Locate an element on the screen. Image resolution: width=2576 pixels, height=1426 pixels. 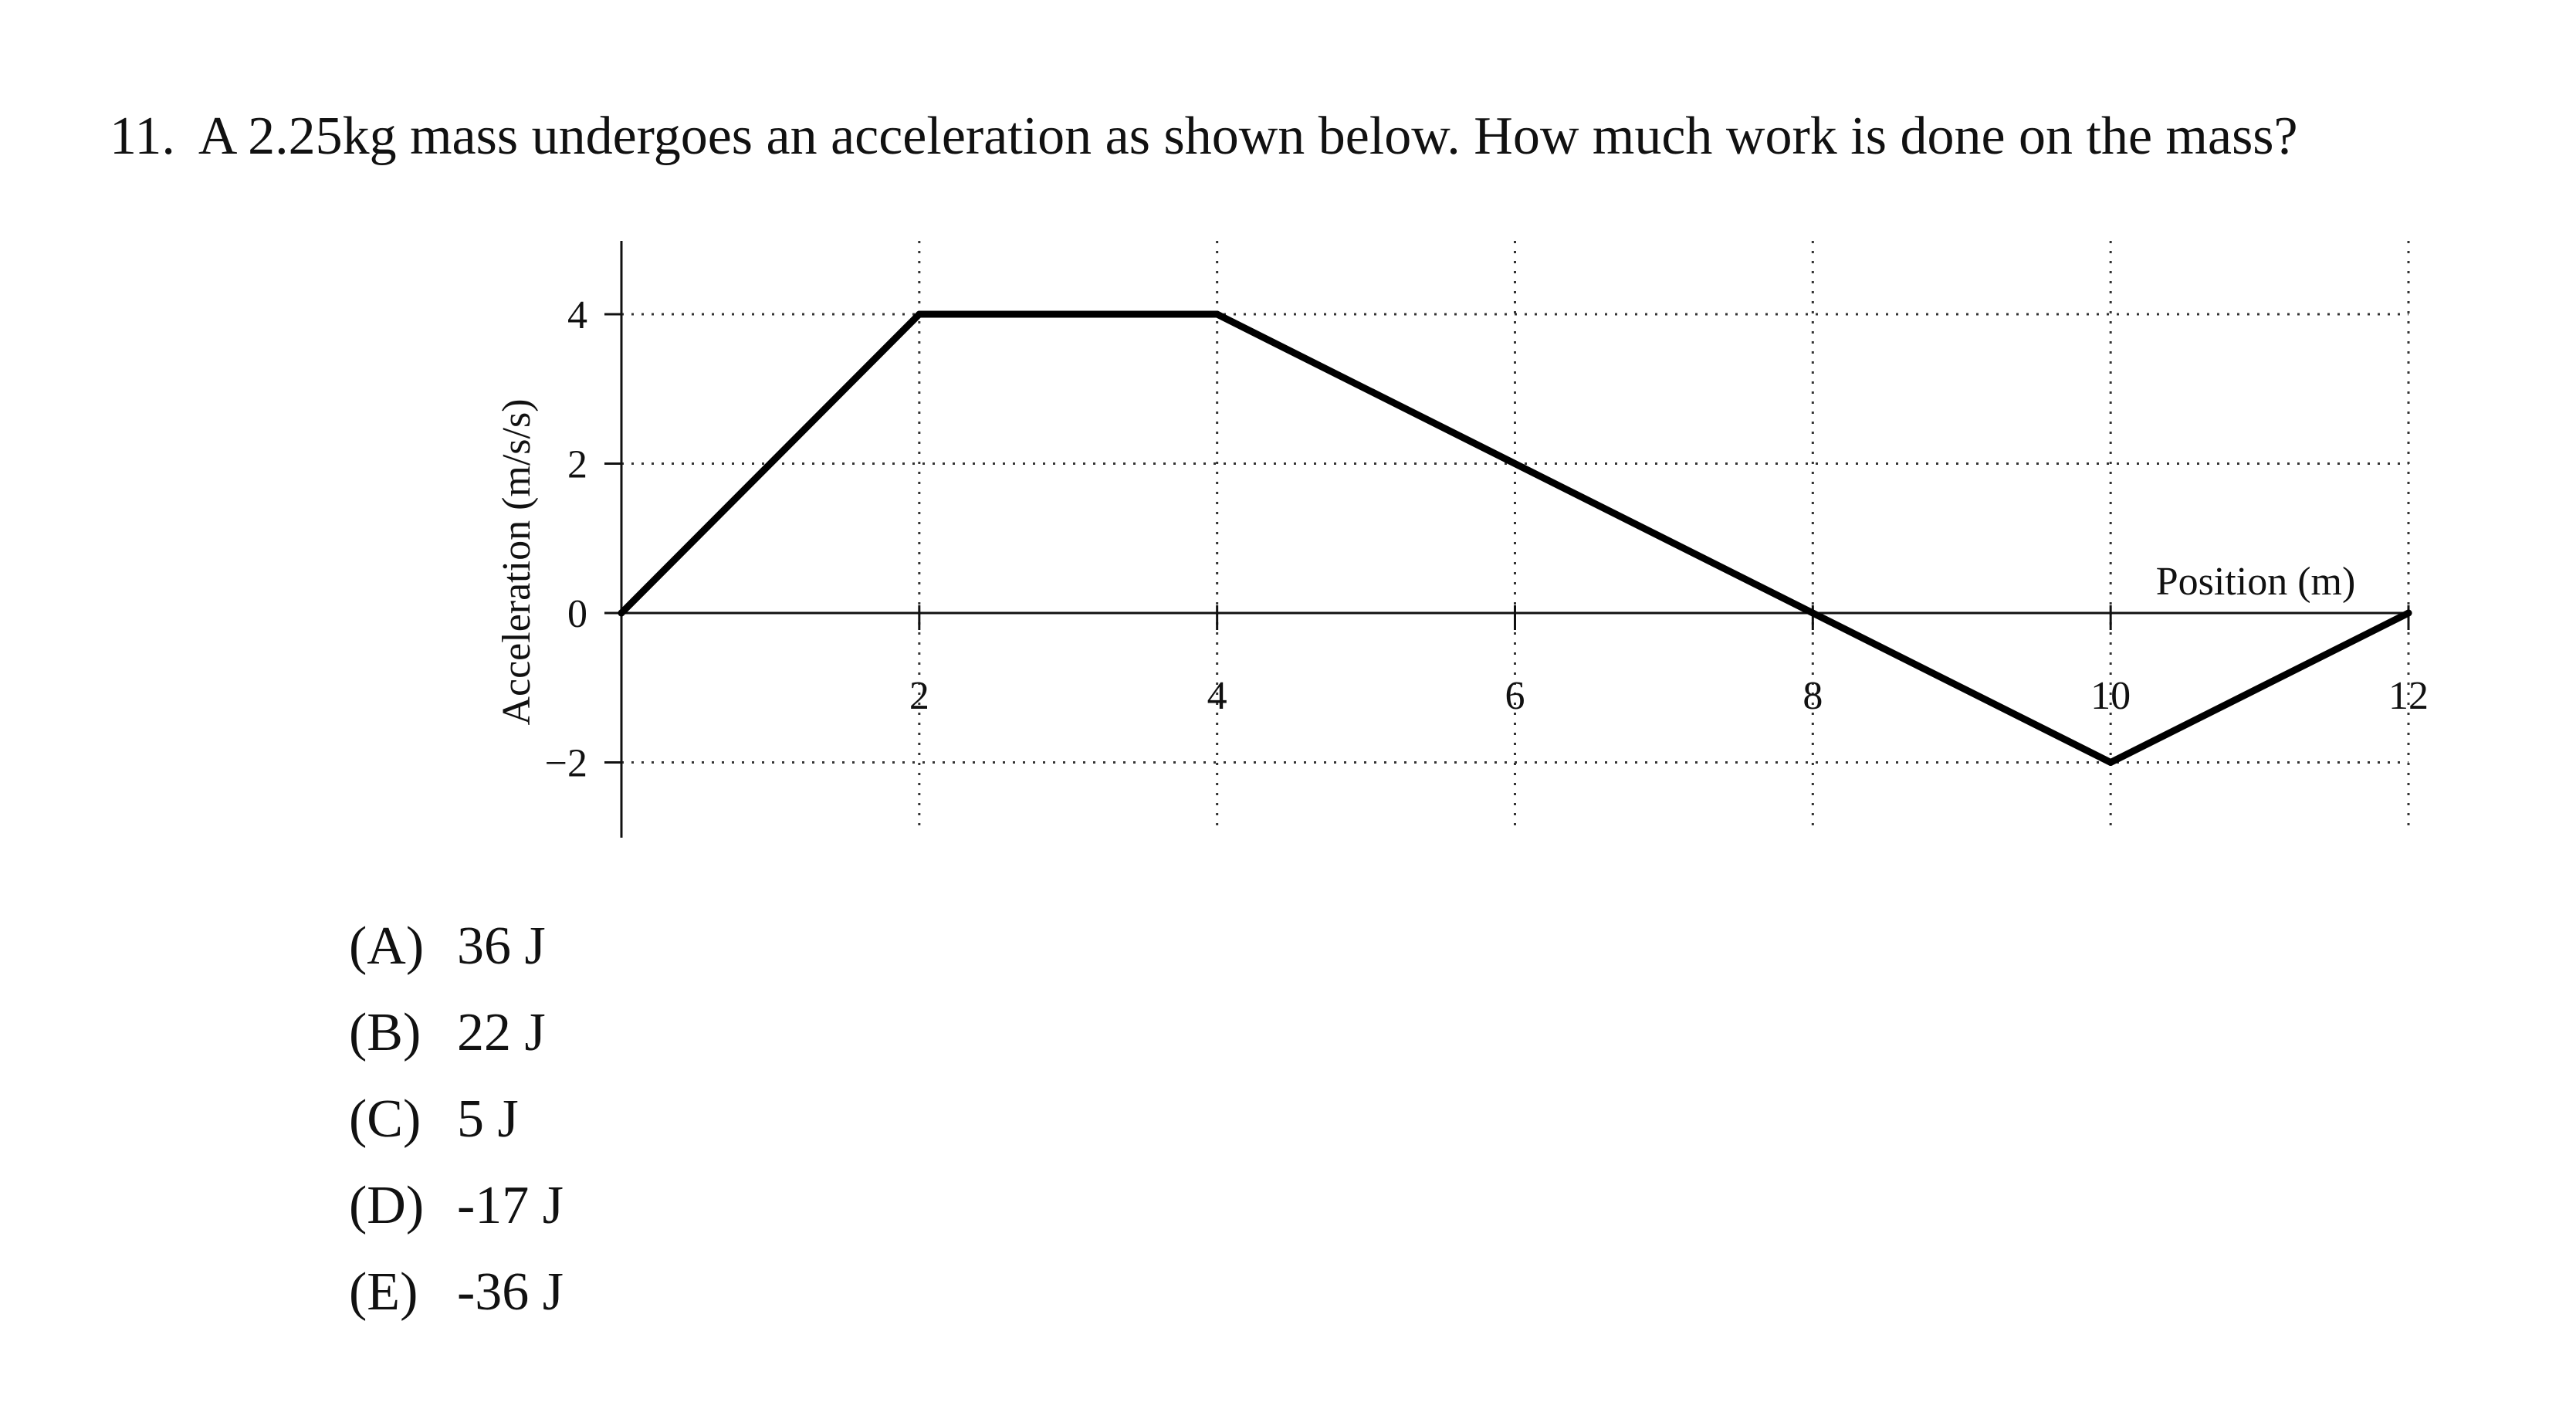
x-tick-label: 8 is located at coordinates (1813, 696).